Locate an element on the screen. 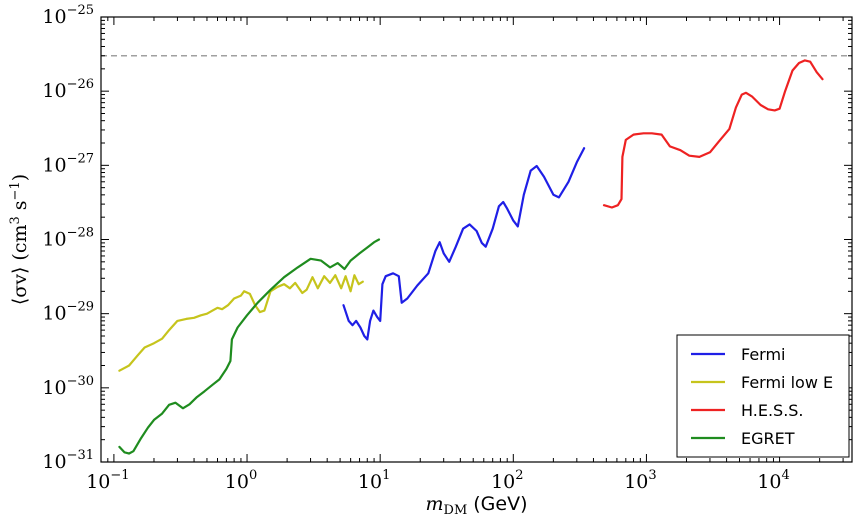 This screenshot has width=854, height=517. y-tick-label-6: 10−25 is located at coordinates (68, 15).